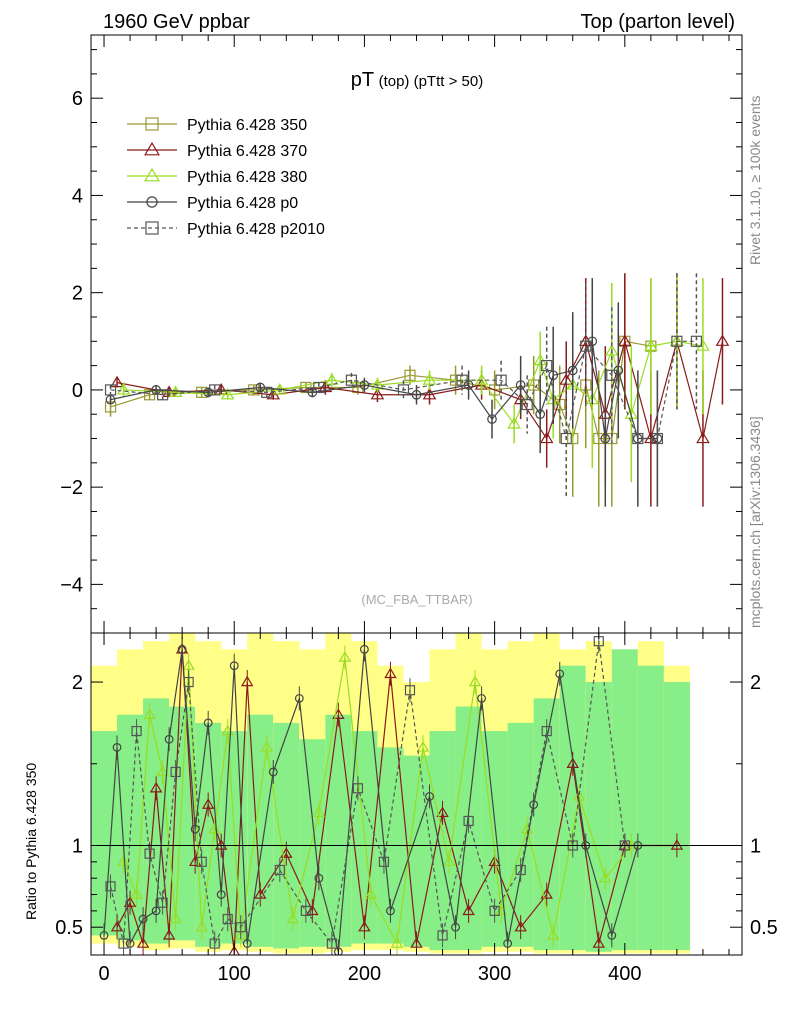 The image size is (786, 1024). Describe the element at coordinates (416, 599) in the screenshot. I see `analysis-watermark: (MC_FBA_TTBAR)` at that location.